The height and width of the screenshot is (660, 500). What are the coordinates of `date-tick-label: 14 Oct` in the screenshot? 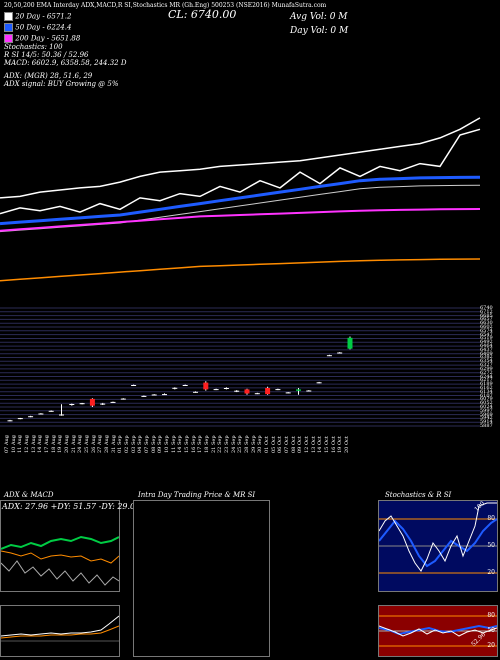 It's located at (320, 444).